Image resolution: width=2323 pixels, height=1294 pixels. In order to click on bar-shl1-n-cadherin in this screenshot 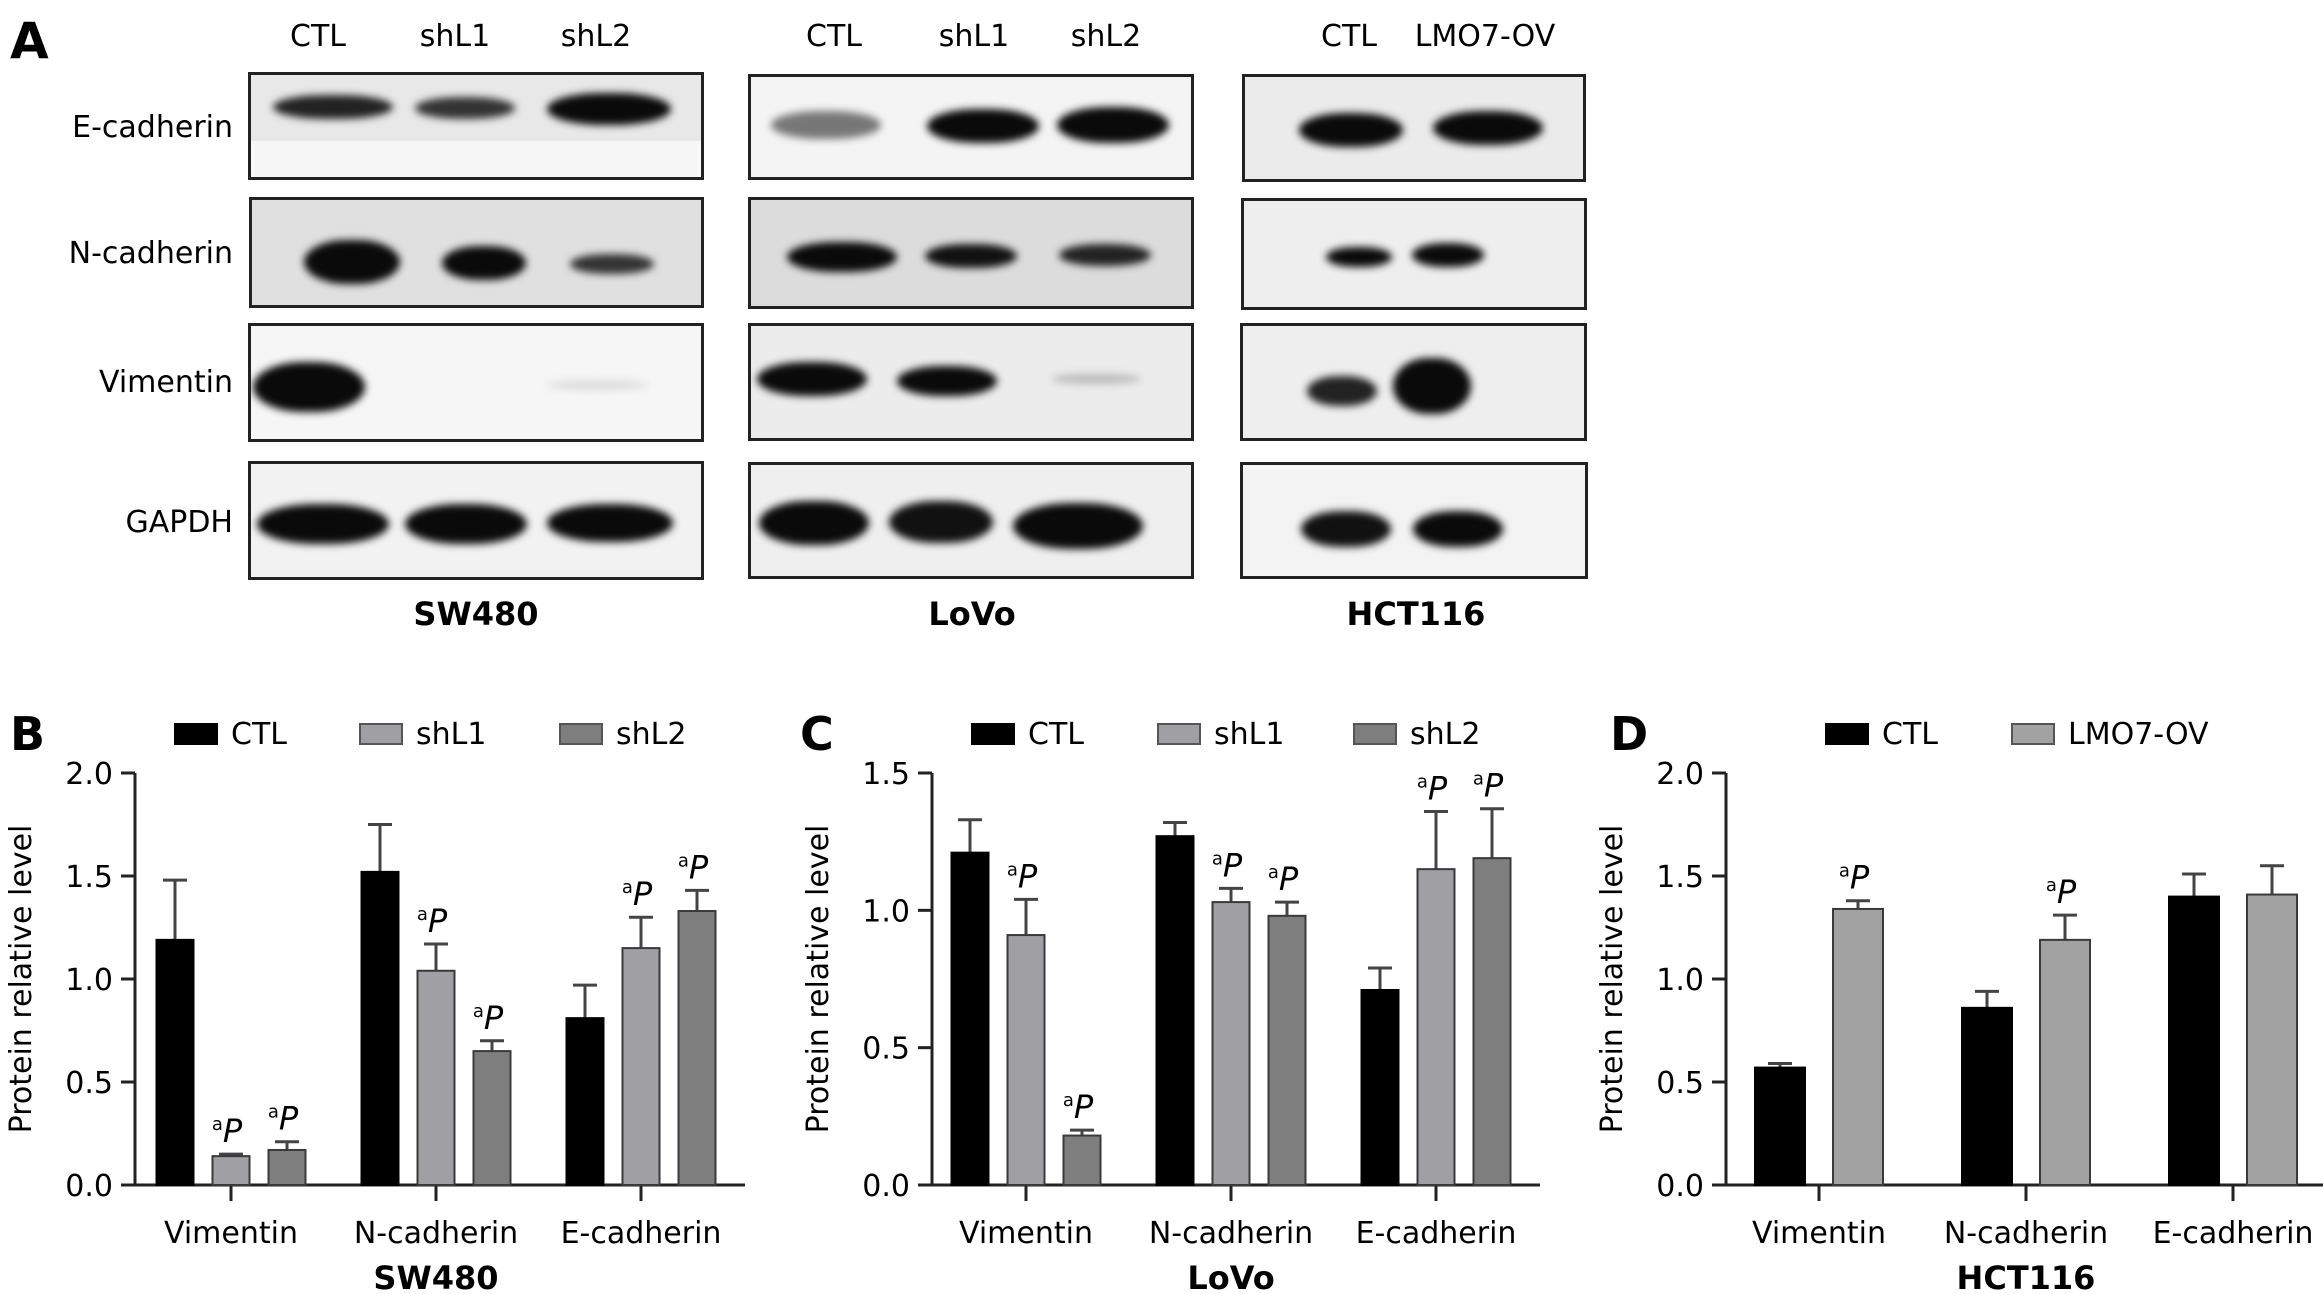, I will do `click(1231, 1044)`.